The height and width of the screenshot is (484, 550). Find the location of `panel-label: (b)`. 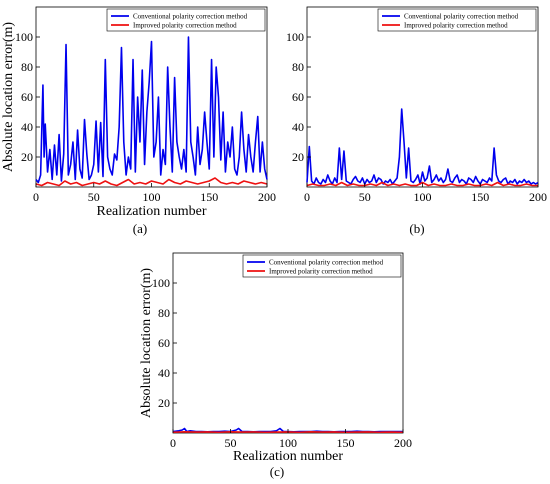

panel-label: (b) is located at coordinates (416, 228).